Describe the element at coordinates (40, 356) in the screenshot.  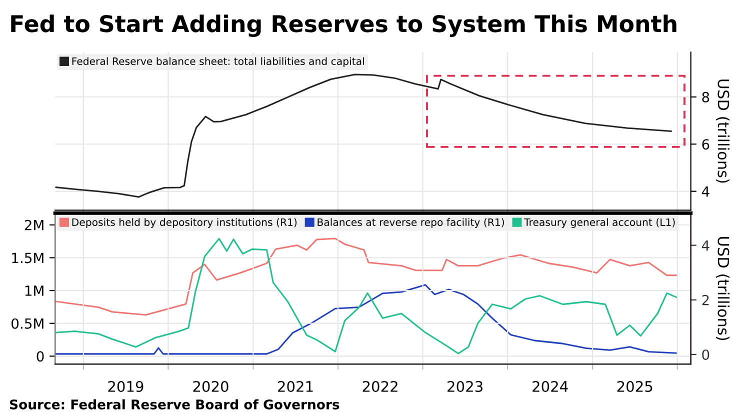
I see `y-tick-label: 0` at that location.